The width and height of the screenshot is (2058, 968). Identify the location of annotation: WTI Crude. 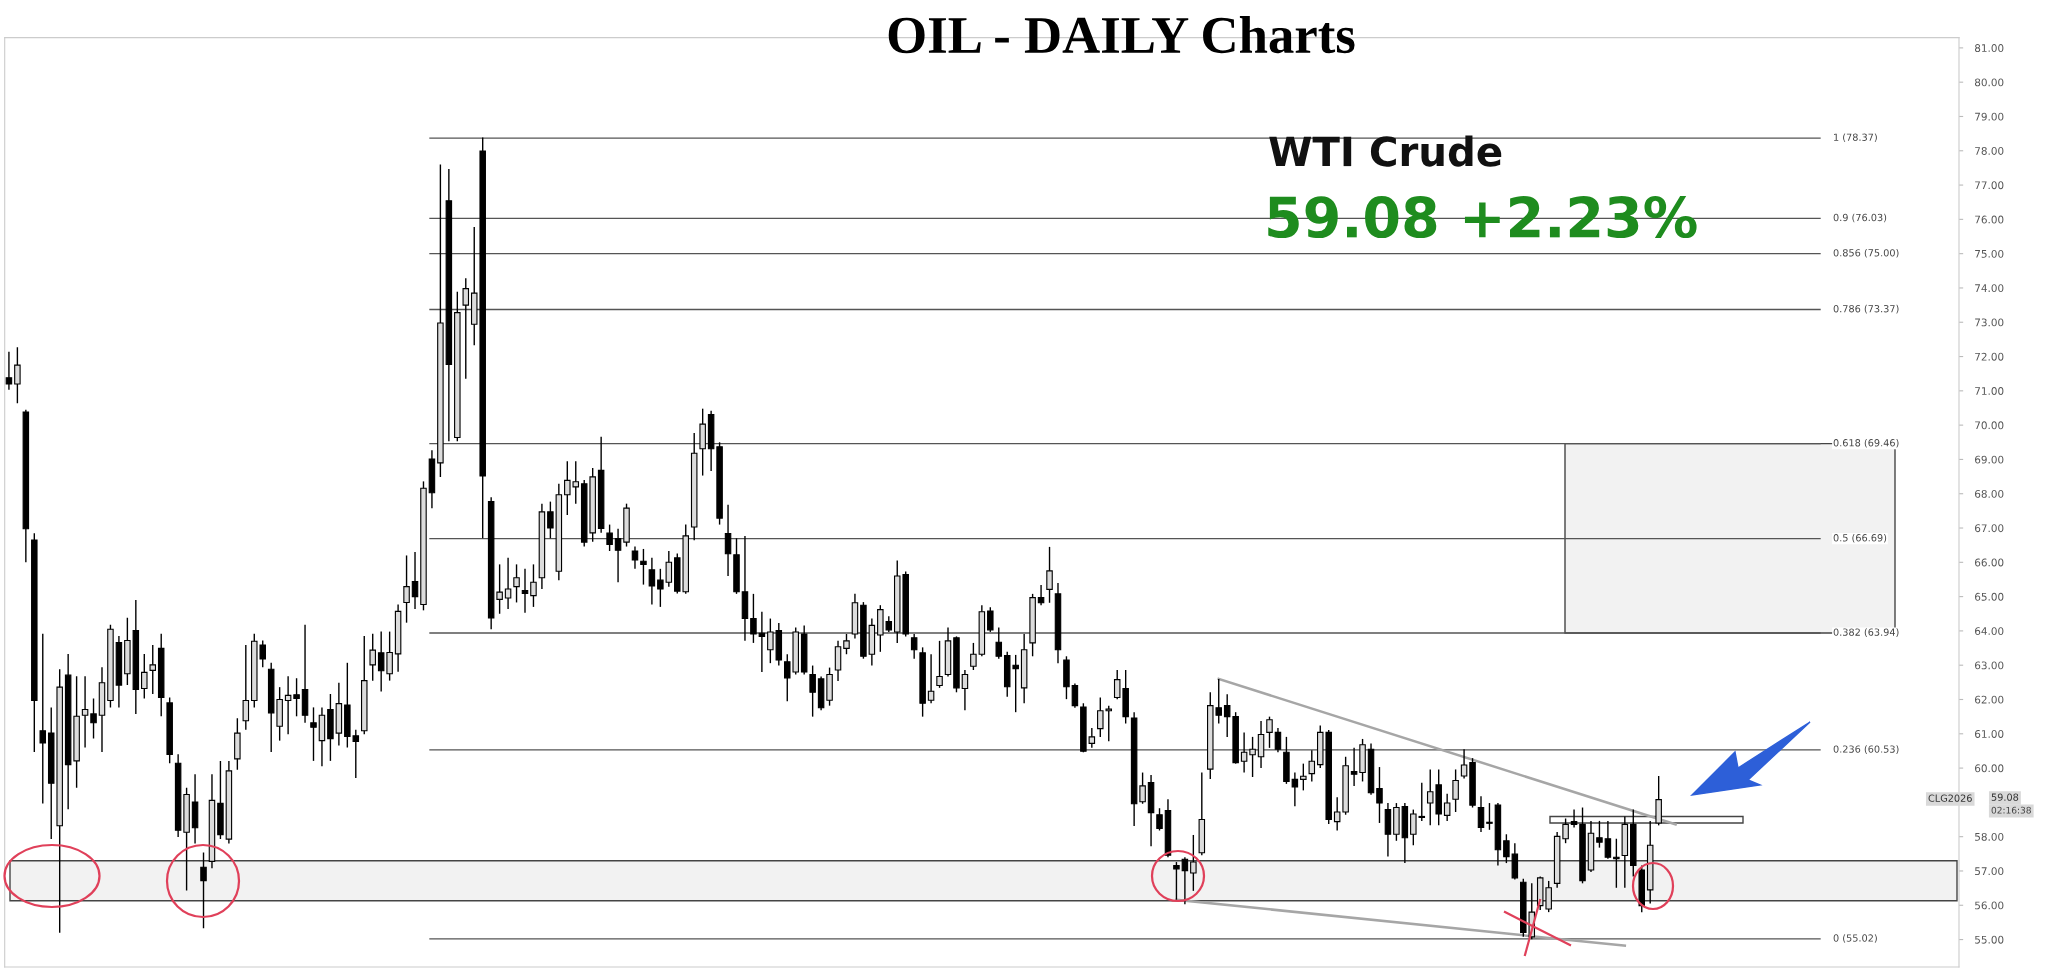
(1385, 151).